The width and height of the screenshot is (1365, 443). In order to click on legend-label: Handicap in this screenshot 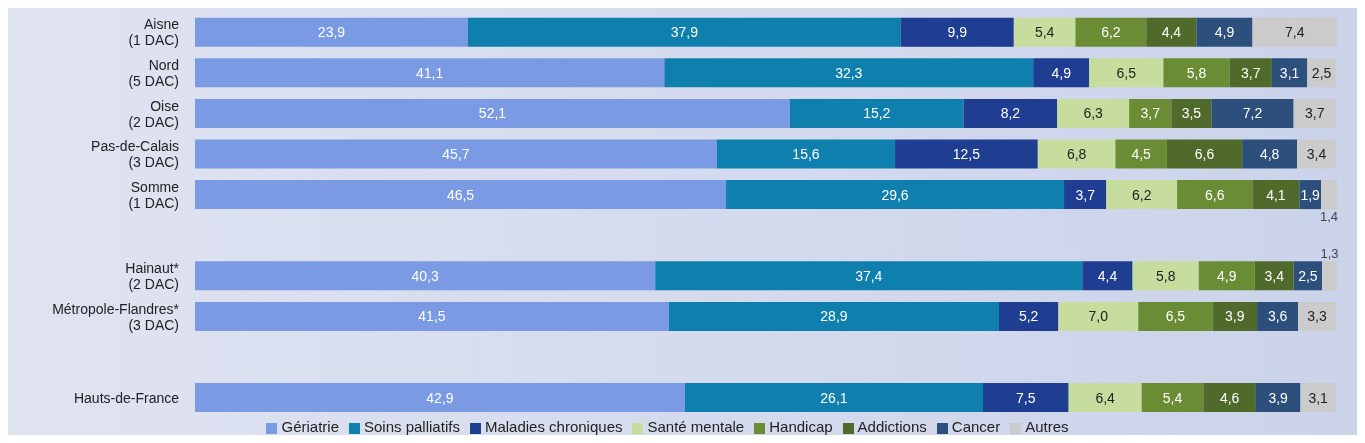, I will do `click(801, 426)`.